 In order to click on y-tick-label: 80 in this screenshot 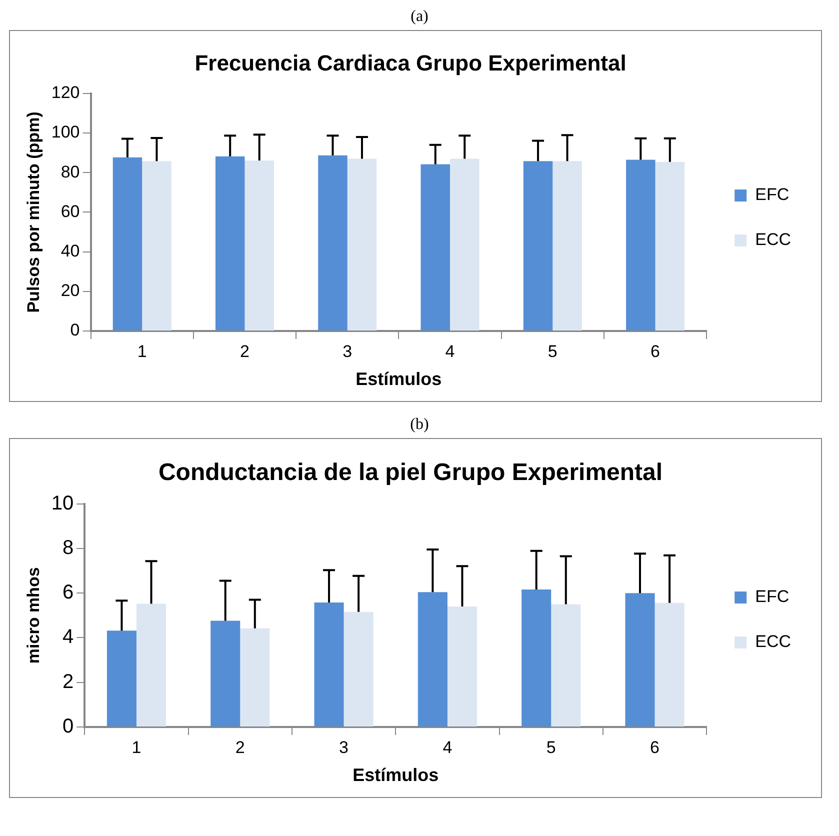, I will do `click(70, 172)`.